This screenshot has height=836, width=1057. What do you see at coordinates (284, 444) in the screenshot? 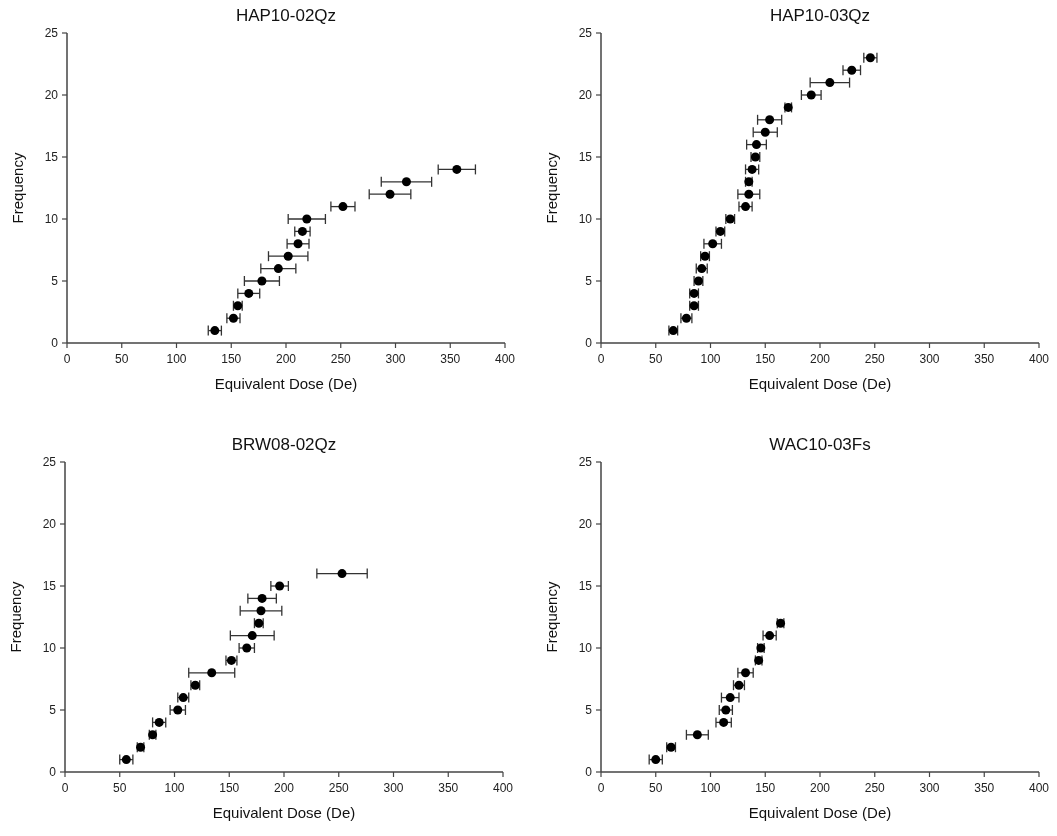
I see `chart-title: BRW08-02Qz` at bounding box center [284, 444].